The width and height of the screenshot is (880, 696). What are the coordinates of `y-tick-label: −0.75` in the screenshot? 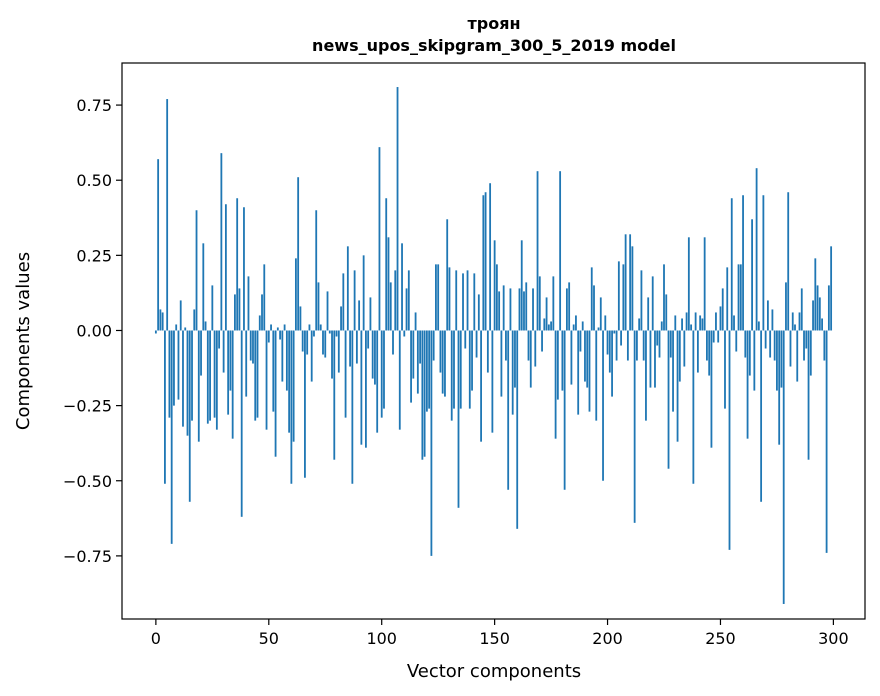 It's located at (87, 556).